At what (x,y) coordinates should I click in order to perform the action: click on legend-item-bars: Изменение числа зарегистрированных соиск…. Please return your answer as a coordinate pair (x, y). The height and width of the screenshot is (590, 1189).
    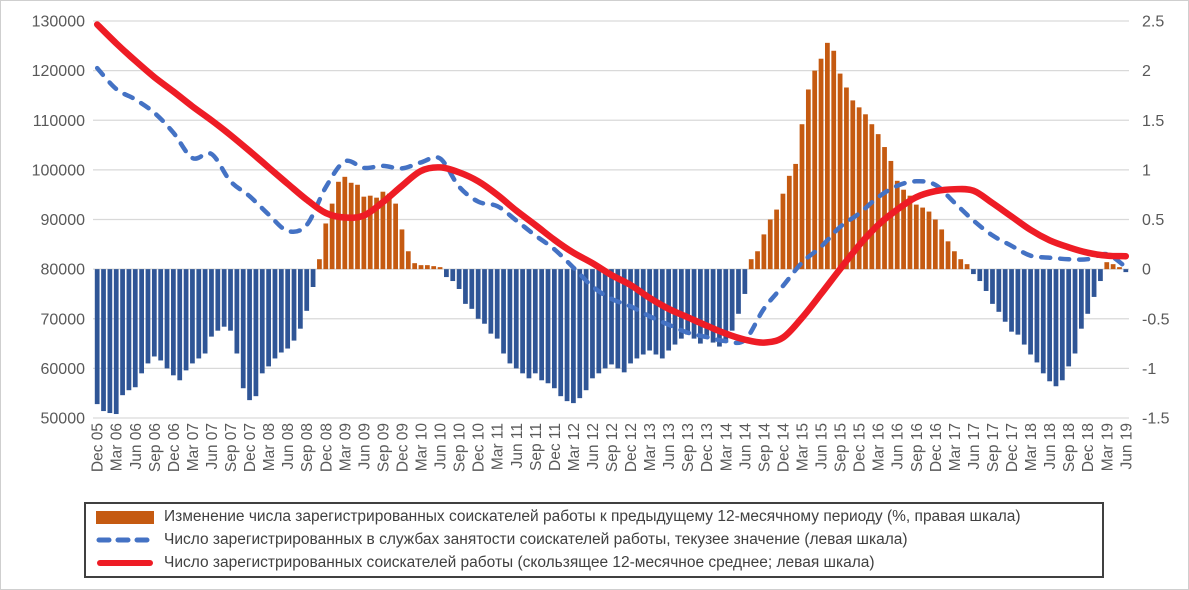
    Looking at the image, I should click on (594, 517).